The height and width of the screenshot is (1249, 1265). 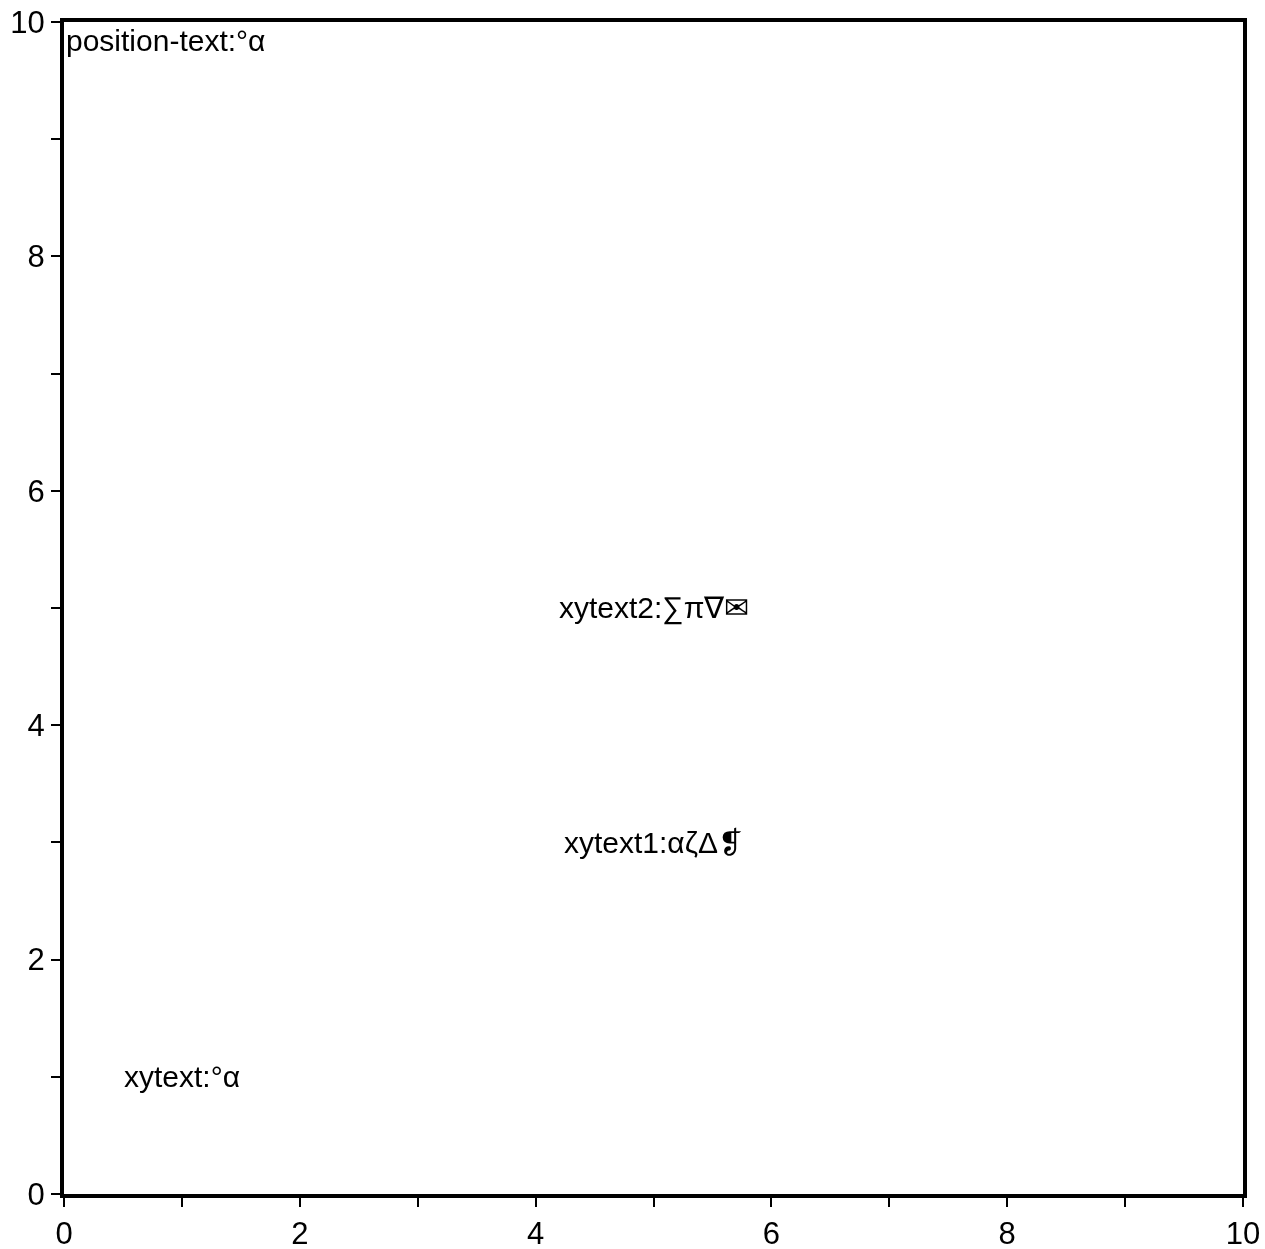 What do you see at coordinates (1007, 1232) in the screenshot?
I see `x-tick-label: 8` at bounding box center [1007, 1232].